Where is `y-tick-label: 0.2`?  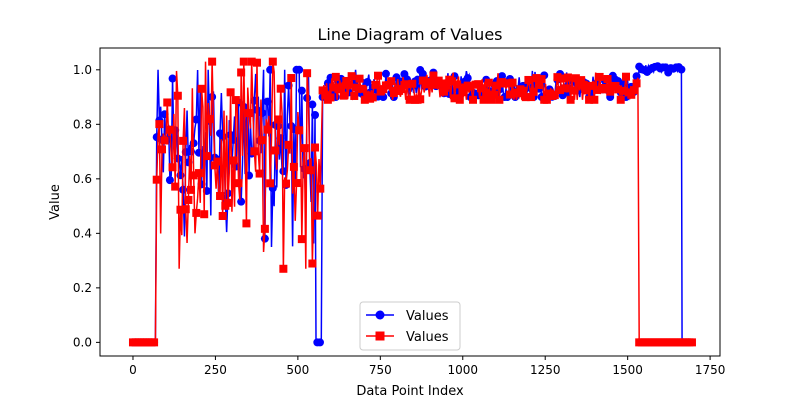 y-tick-label: 0.2 is located at coordinates (82, 288).